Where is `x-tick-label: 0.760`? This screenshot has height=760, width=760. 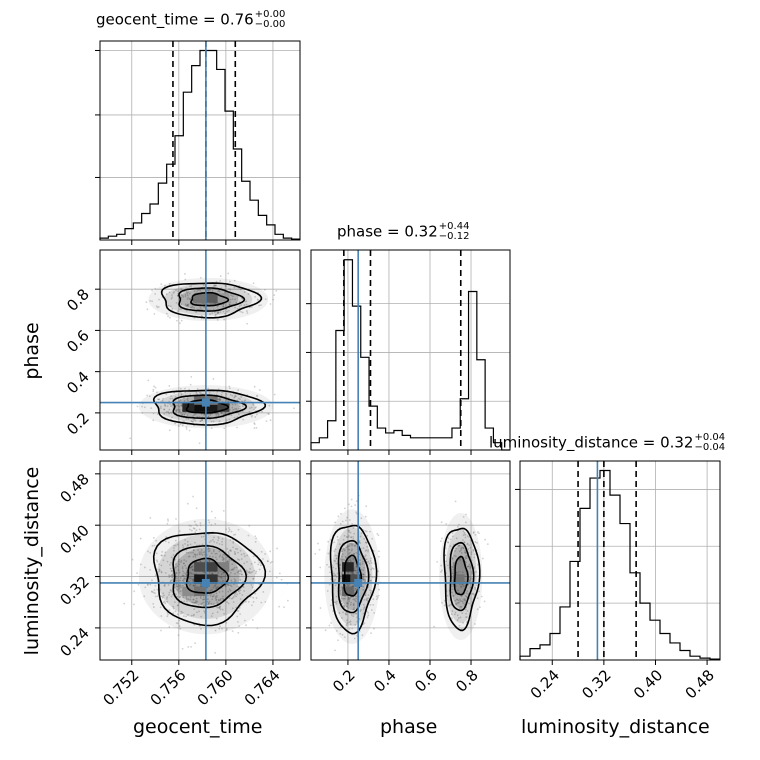
x-tick-label: 0.760 is located at coordinates (215, 687).